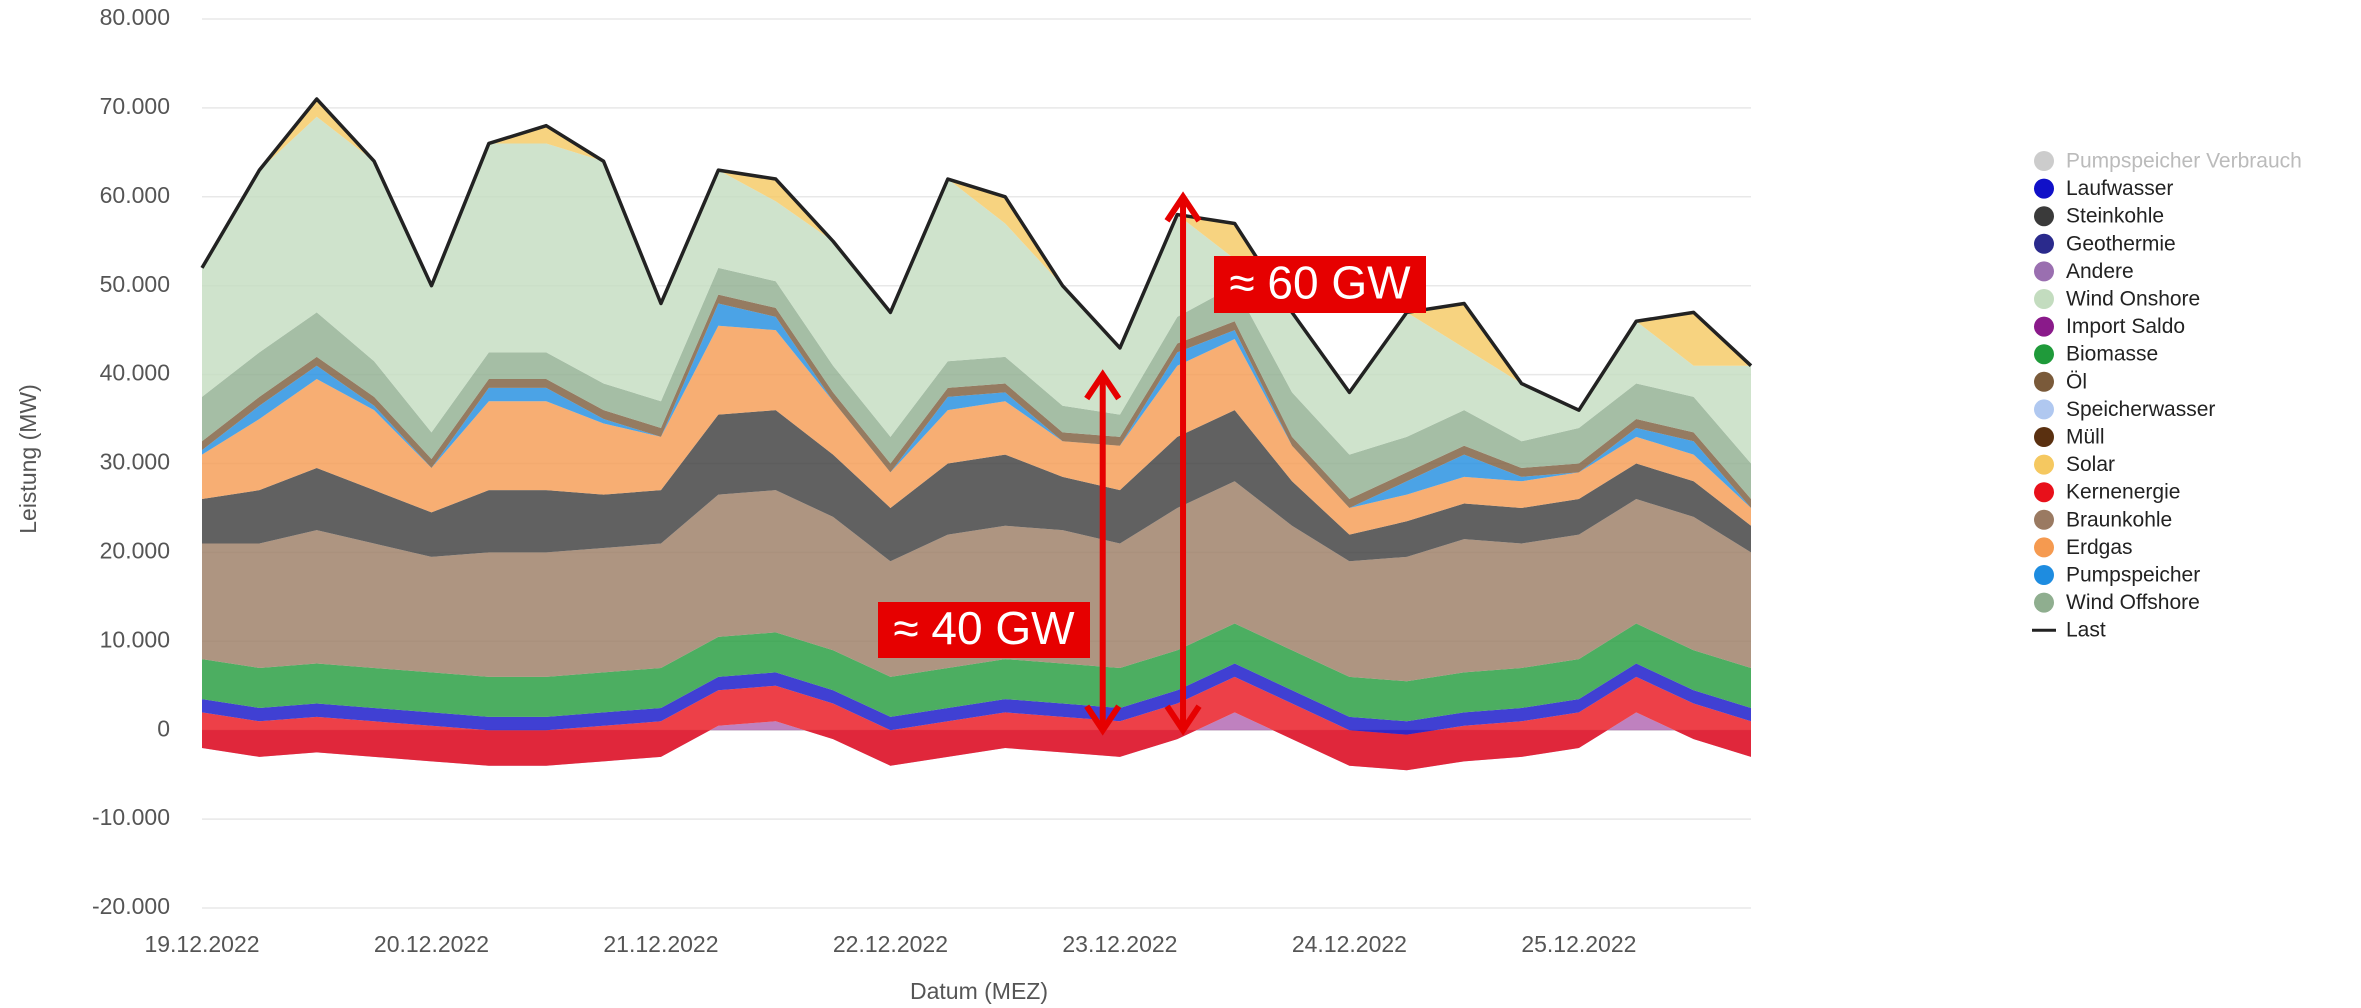 The width and height of the screenshot is (2361, 1008). Describe the element at coordinates (2099, 547) in the screenshot. I see `legend-label: Erdgas` at that location.